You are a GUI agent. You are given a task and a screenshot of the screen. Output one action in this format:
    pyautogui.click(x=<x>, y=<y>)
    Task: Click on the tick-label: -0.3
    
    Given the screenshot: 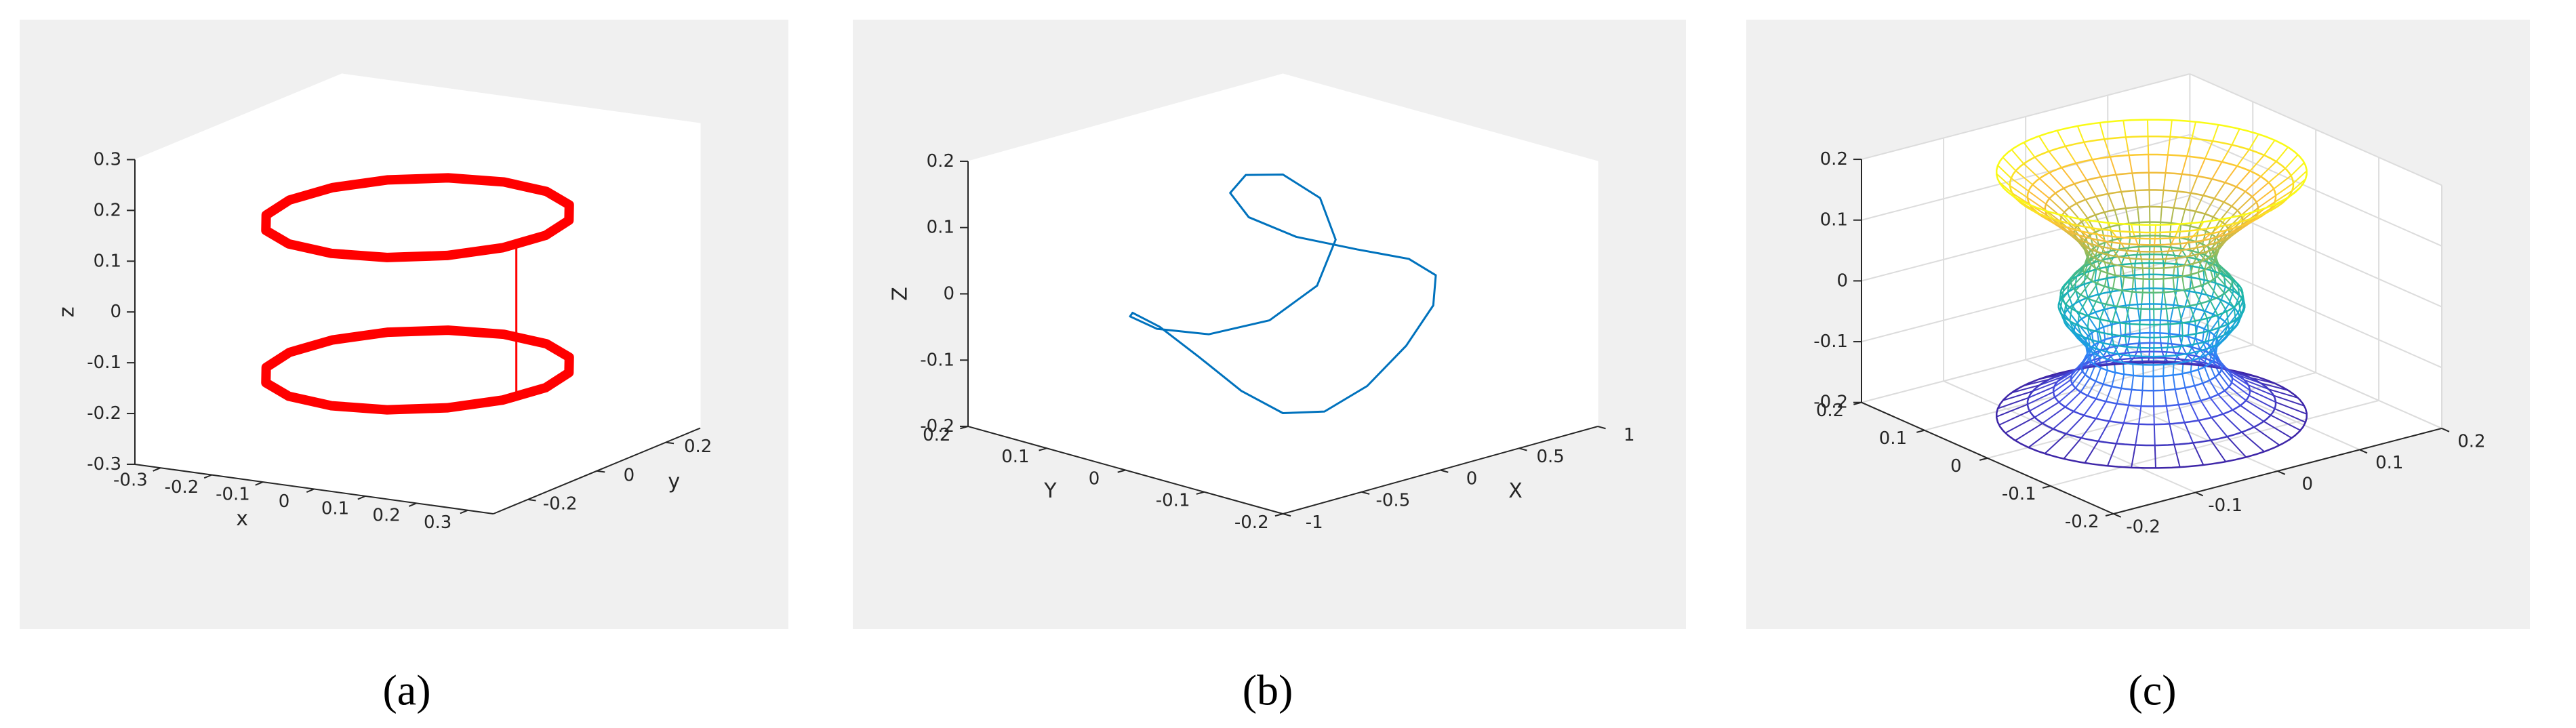 What is the action you would take?
    pyautogui.click(x=130, y=480)
    